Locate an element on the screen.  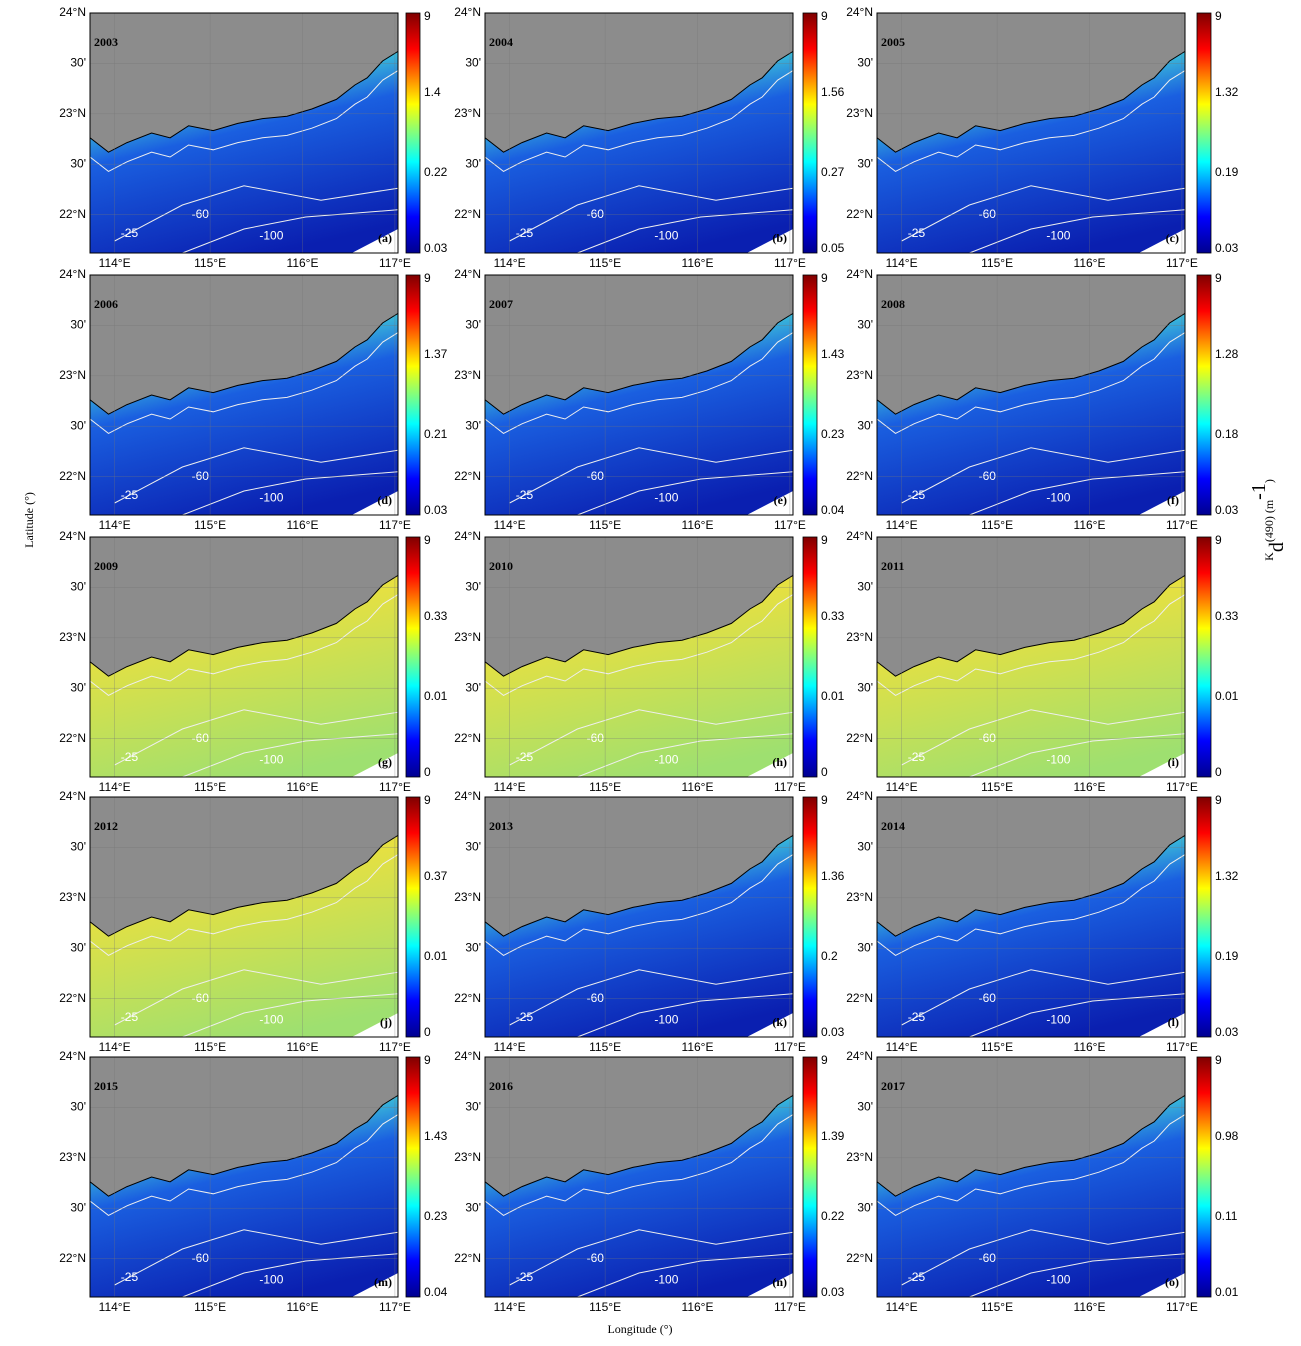
colorbar-tick-label: 0.27 is located at coordinates (833, 172).